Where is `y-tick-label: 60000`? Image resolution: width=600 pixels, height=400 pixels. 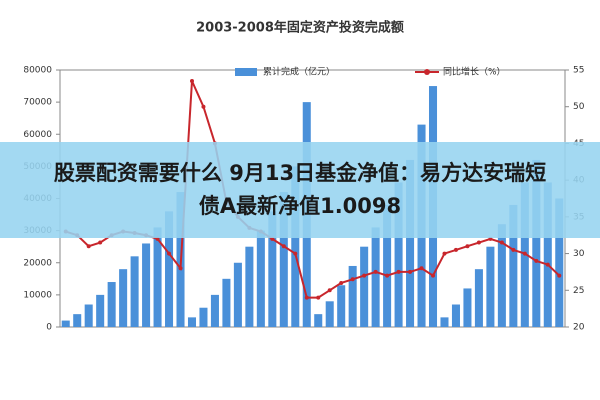 y-tick-label: 60000 is located at coordinates (37, 135).